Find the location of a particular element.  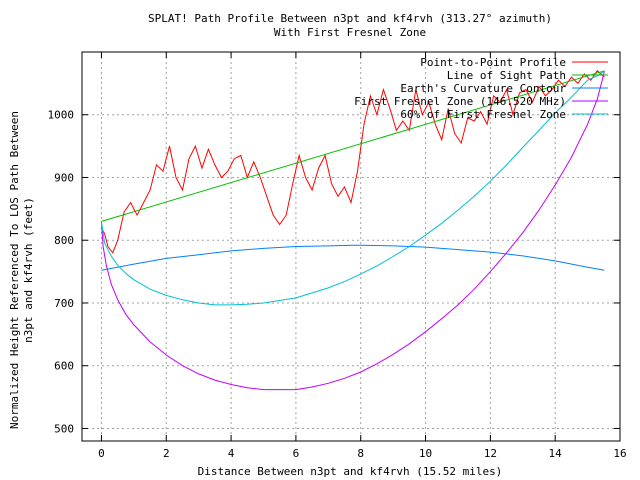

y-axis-label-line2: n3pt and kf4rvh (feet) is located at coordinates (28, 270).